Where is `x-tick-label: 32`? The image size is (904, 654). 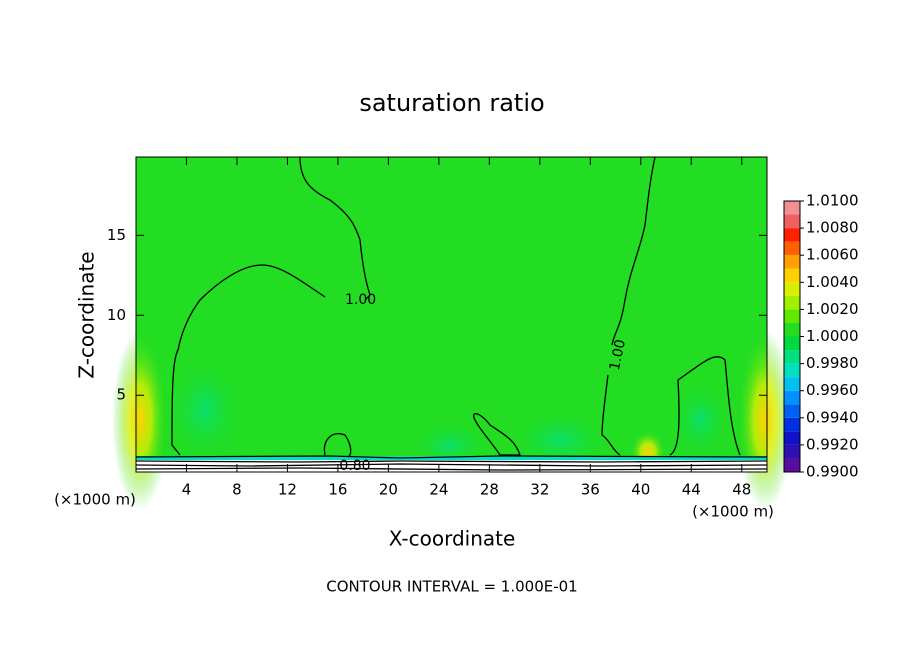
x-tick-label: 32 is located at coordinates (539, 490).